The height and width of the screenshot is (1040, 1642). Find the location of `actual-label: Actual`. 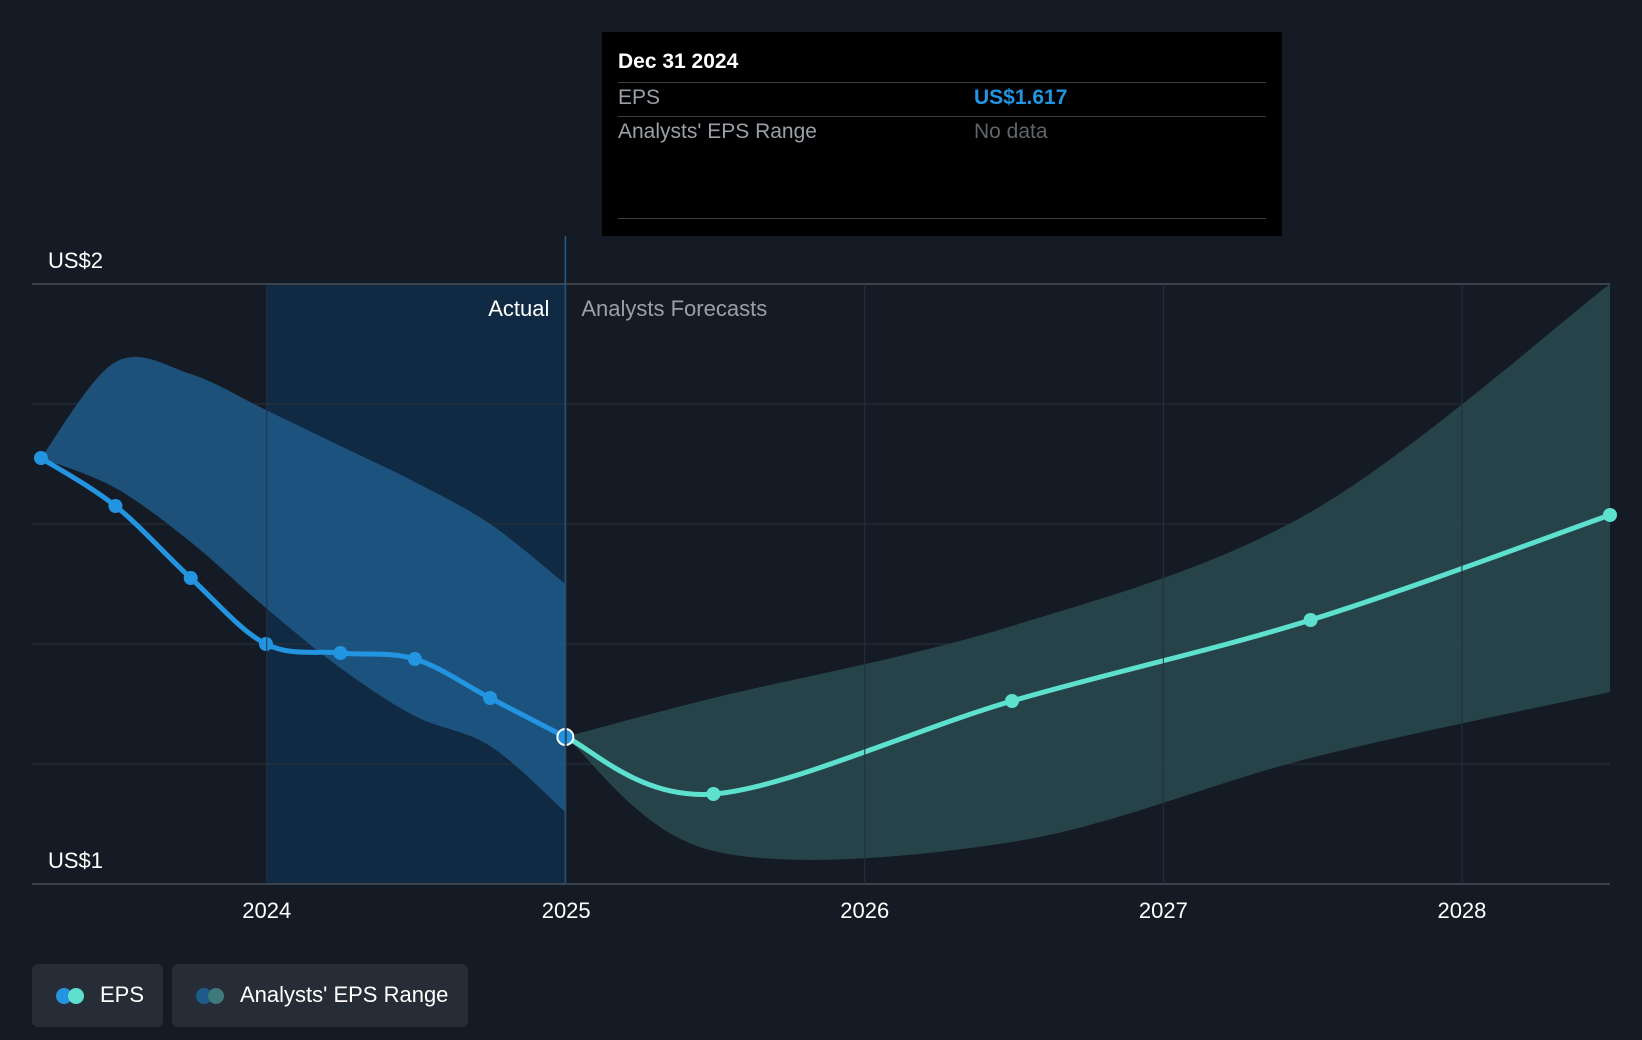

actual-label: Actual is located at coordinates (518, 308).